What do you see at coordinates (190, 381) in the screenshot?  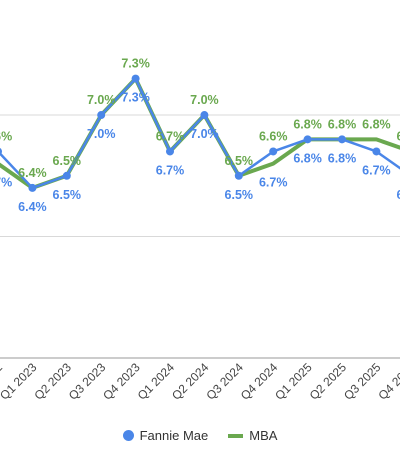 I see `x-tick-label: Q2 2024` at bounding box center [190, 381].